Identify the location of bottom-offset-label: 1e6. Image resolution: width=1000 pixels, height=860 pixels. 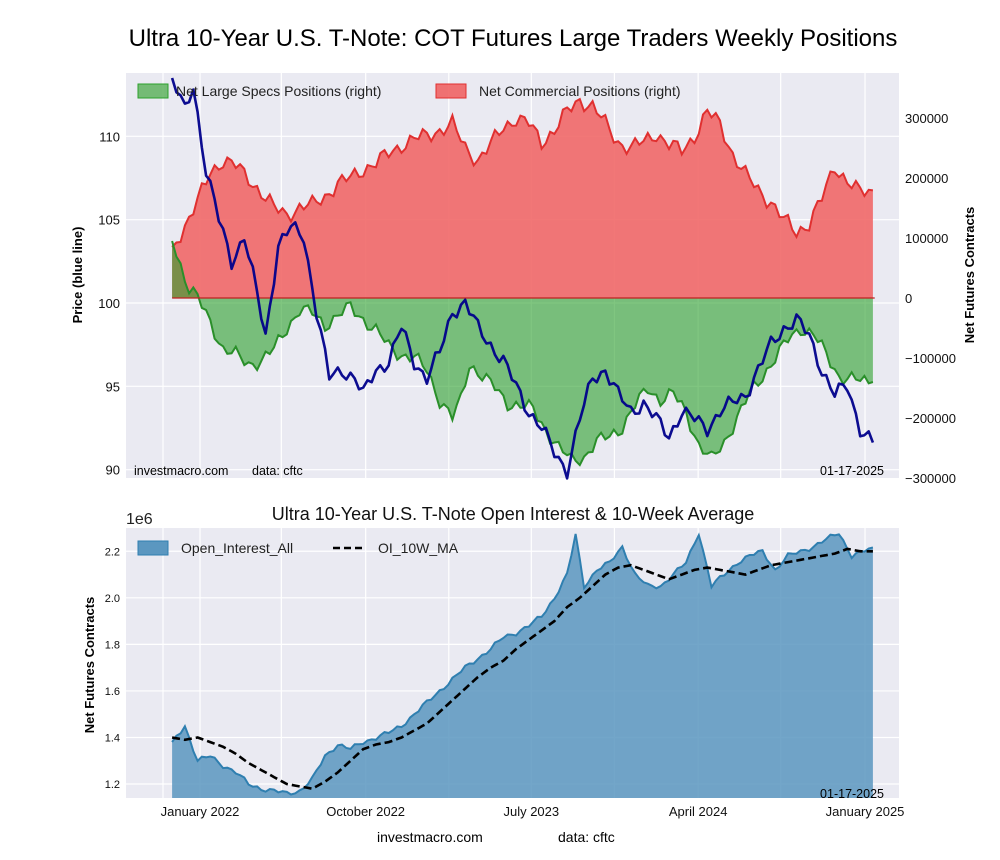
(139, 519).